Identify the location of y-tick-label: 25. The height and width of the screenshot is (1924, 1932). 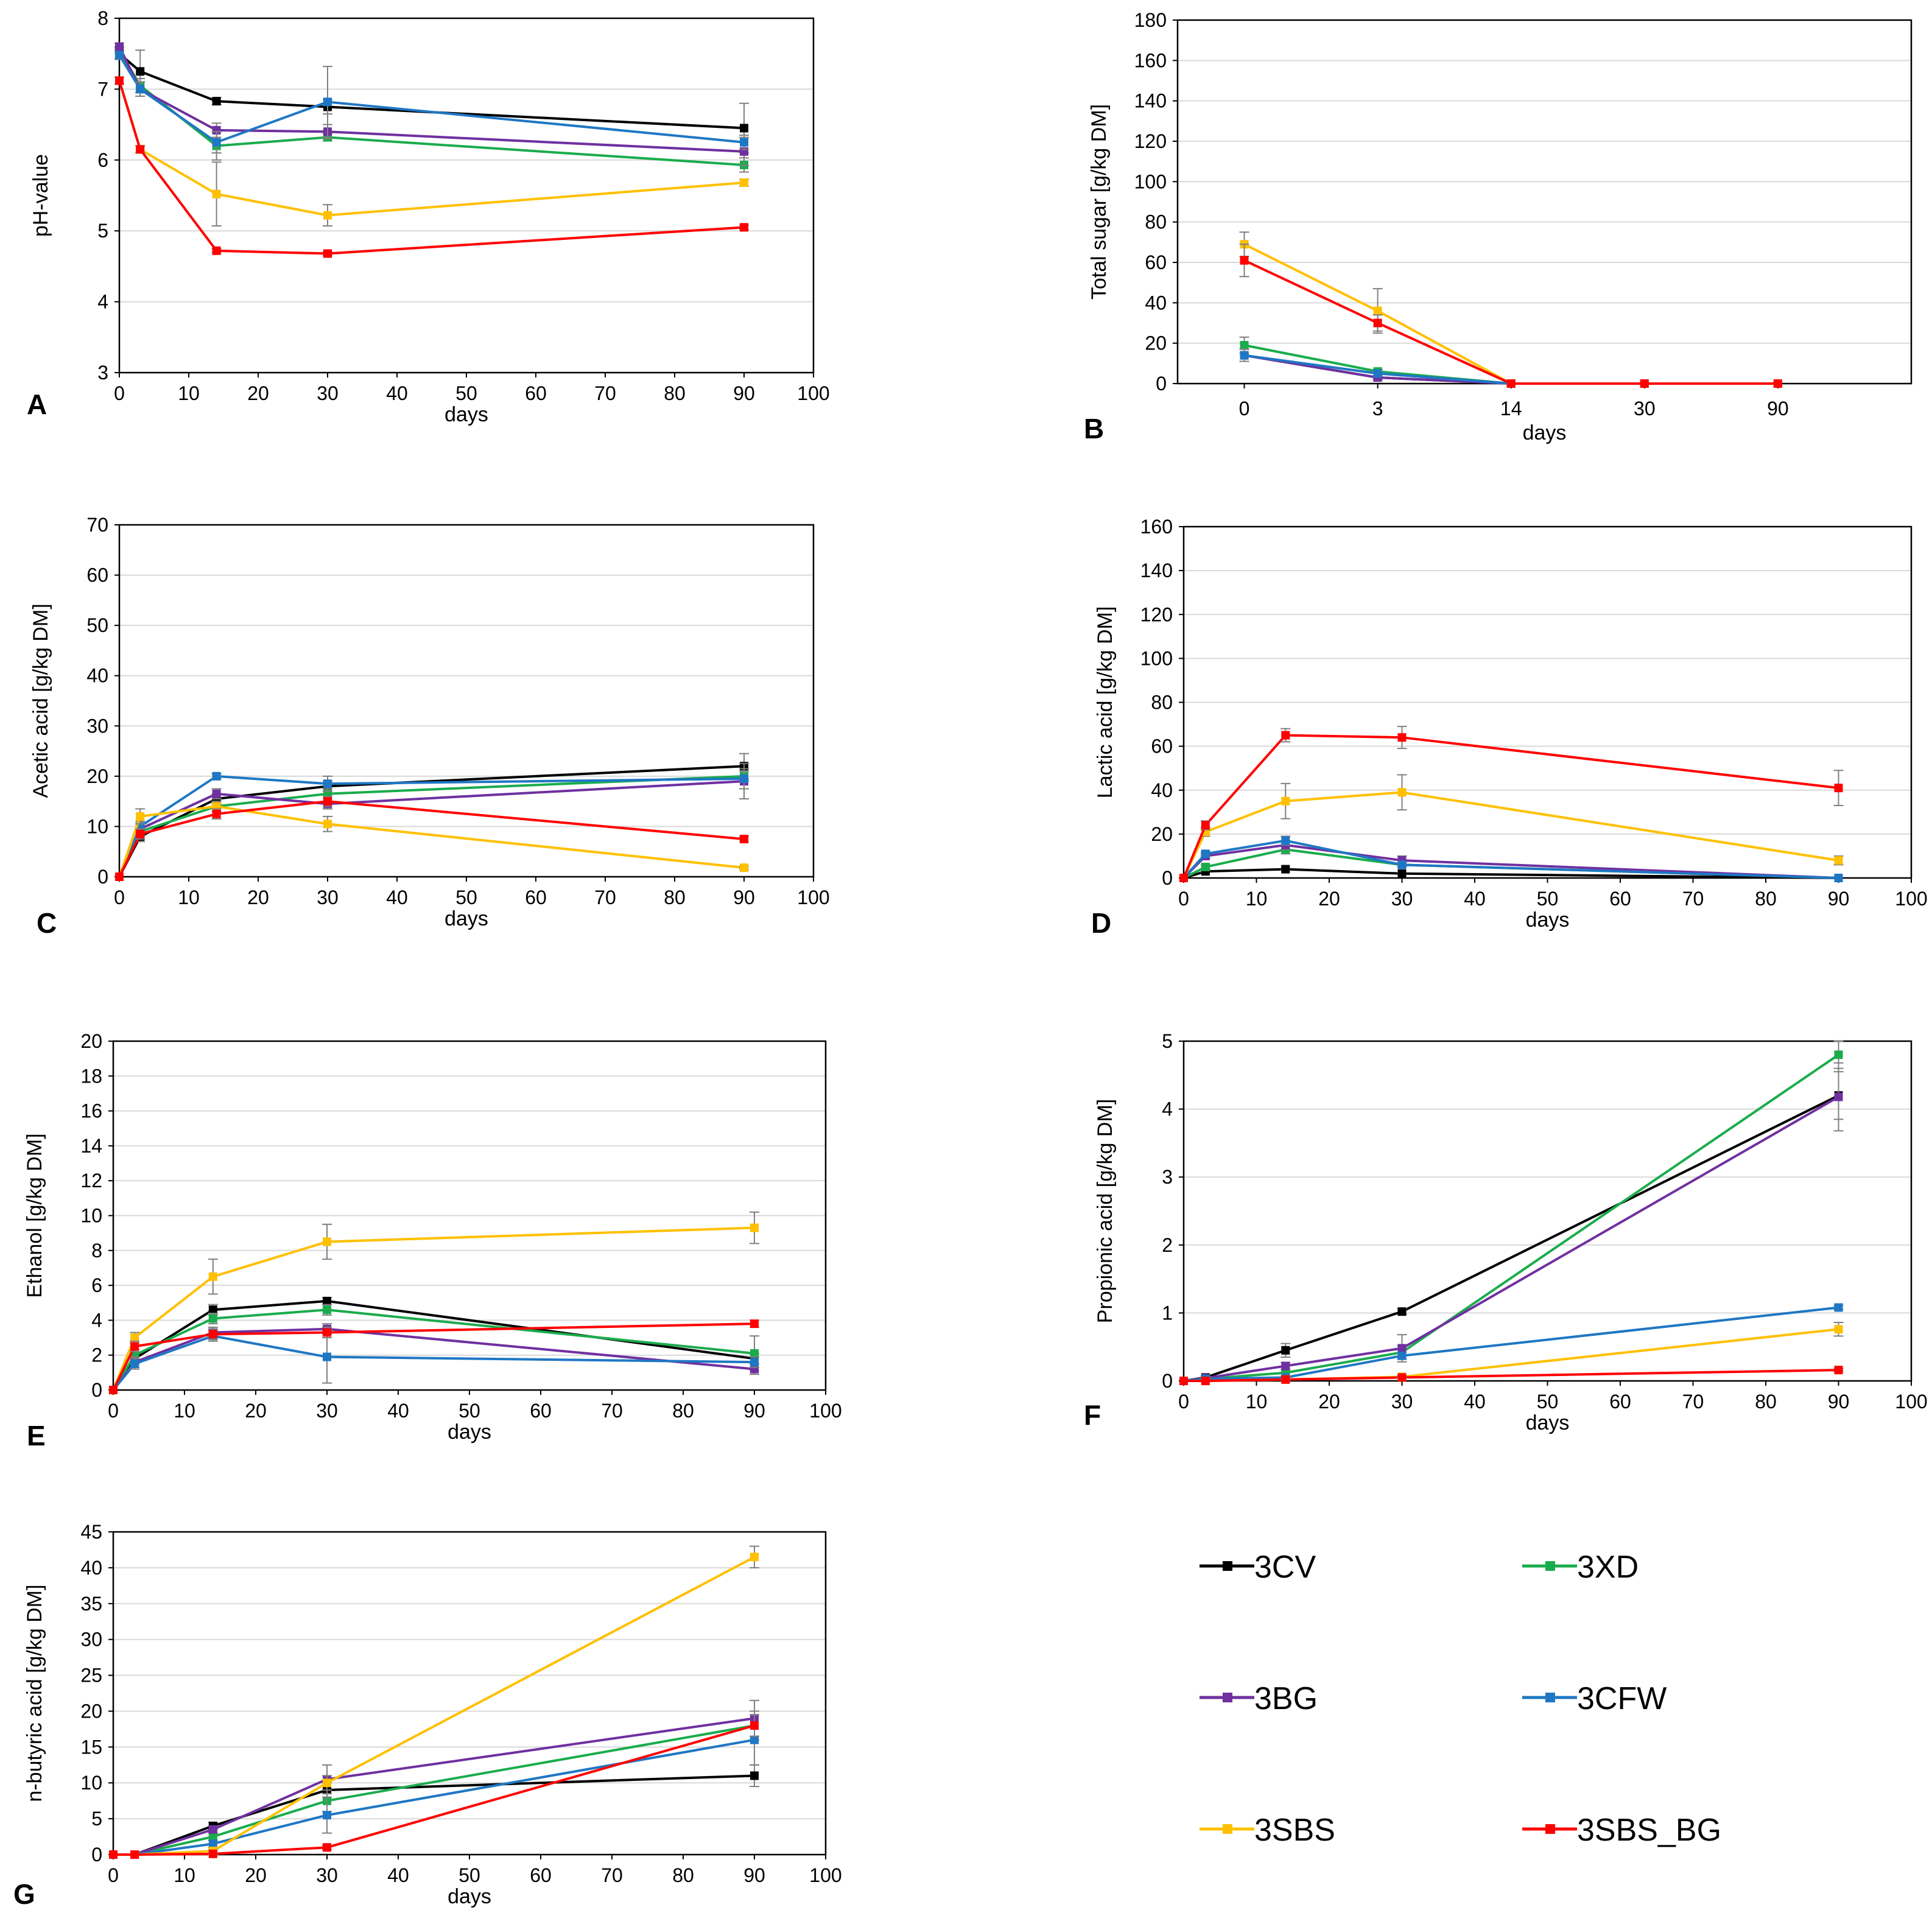
(91, 1676).